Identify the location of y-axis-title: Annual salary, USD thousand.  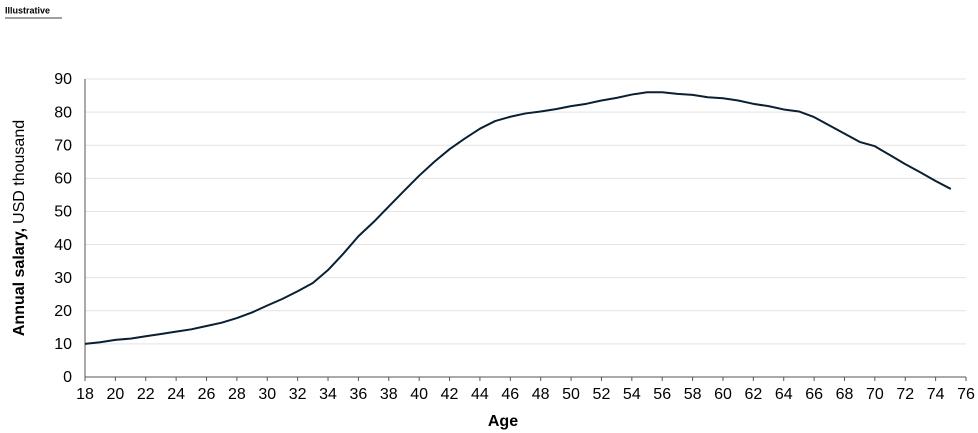
(19, 228).